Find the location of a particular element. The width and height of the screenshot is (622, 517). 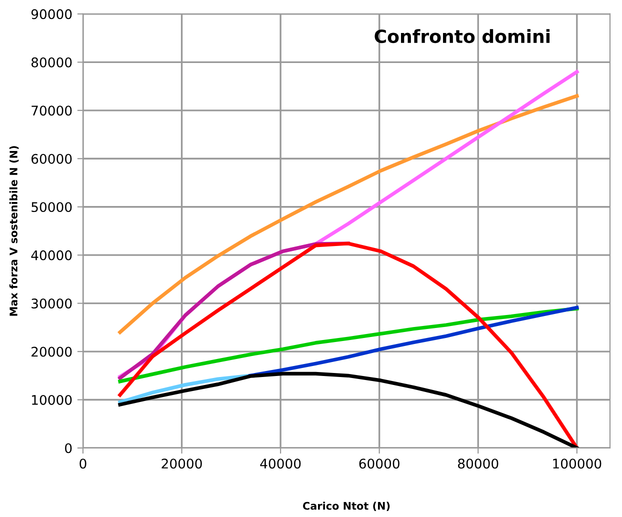

y-tick-label: 80000 is located at coordinates (51, 62).